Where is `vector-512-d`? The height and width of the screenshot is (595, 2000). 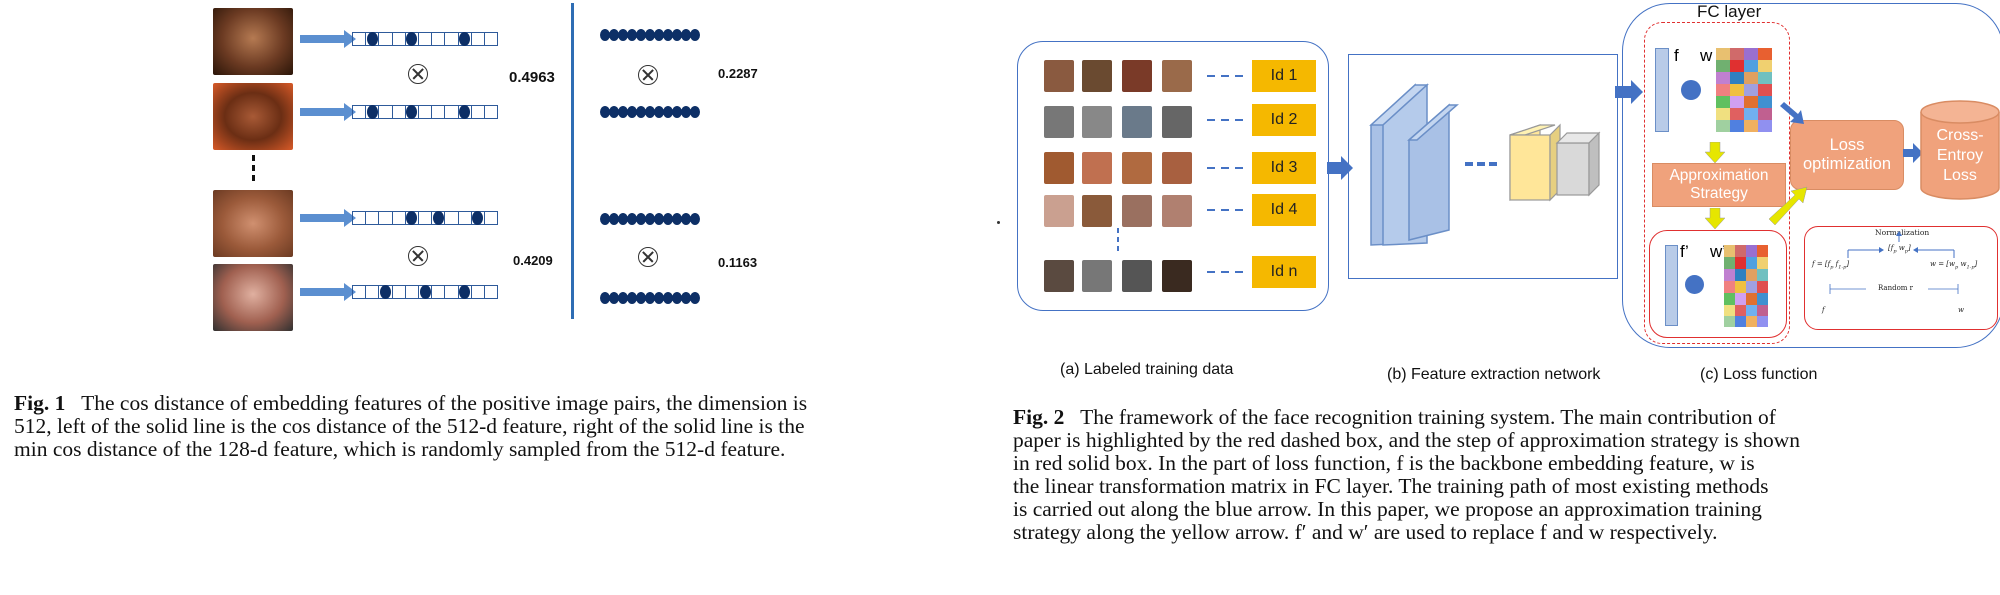 vector-512-d is located at coordinates (425, 292).